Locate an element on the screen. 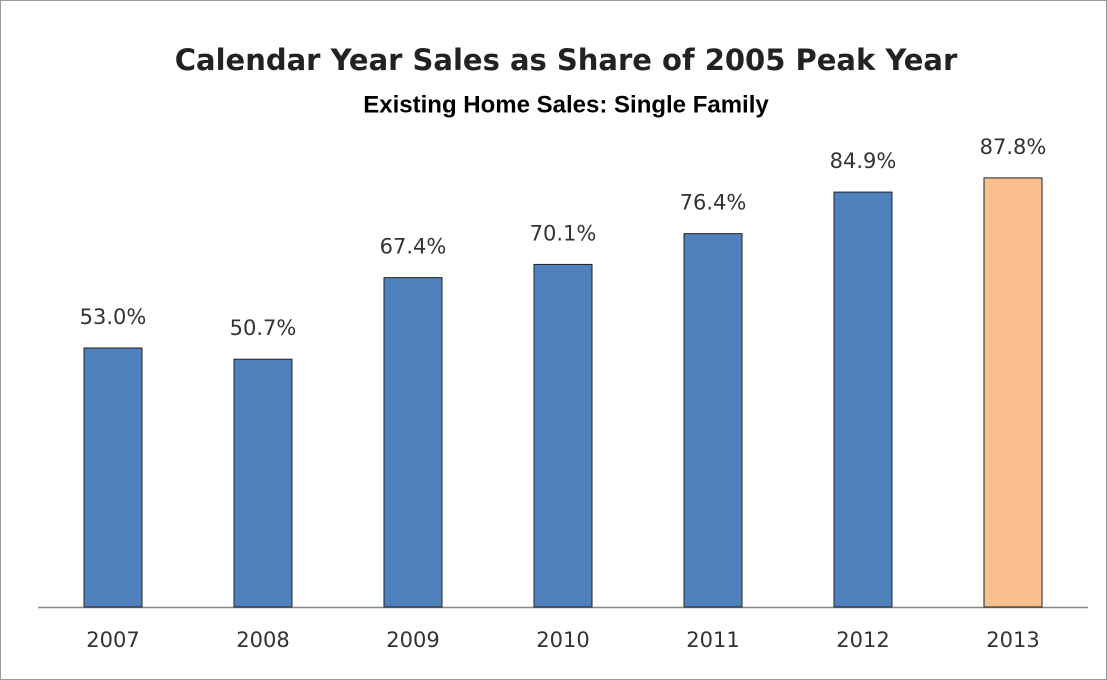  value-label: 87.8% is located at coordinates (1013, 147).